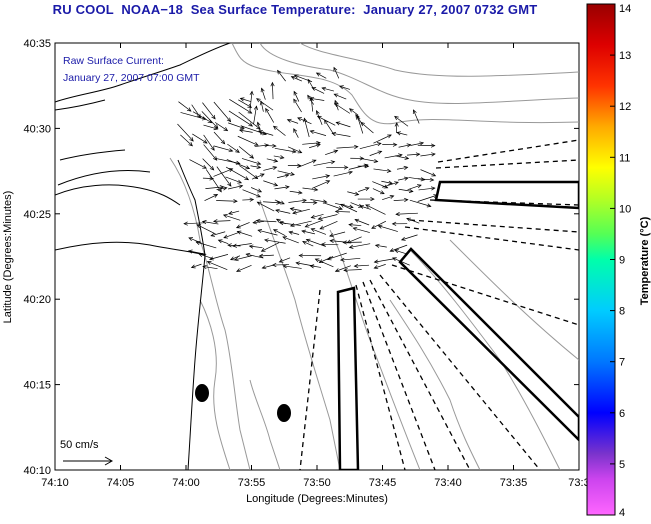 The image size is (651, 524). I want to click on annotation-line1: Raw Surface Current:, so click(113, 61).